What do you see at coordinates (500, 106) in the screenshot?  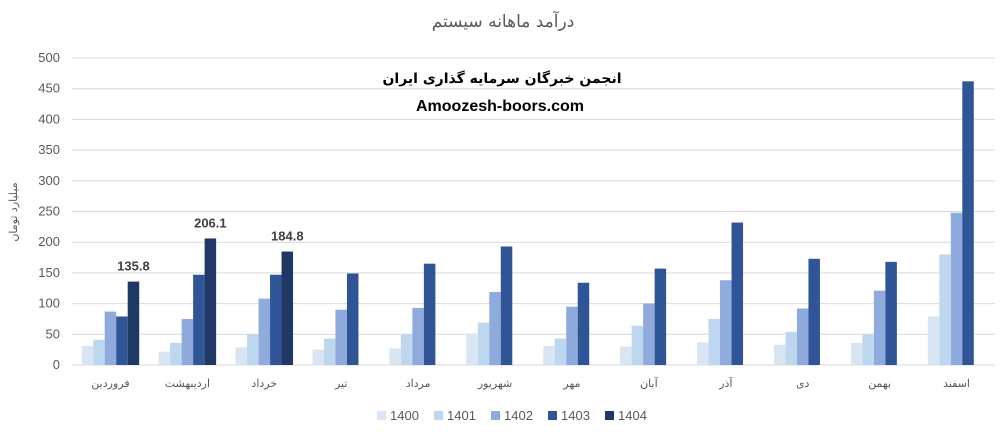 I see `watermark-url: Amoozesh-boors.com` at bounding box center [500, 106].